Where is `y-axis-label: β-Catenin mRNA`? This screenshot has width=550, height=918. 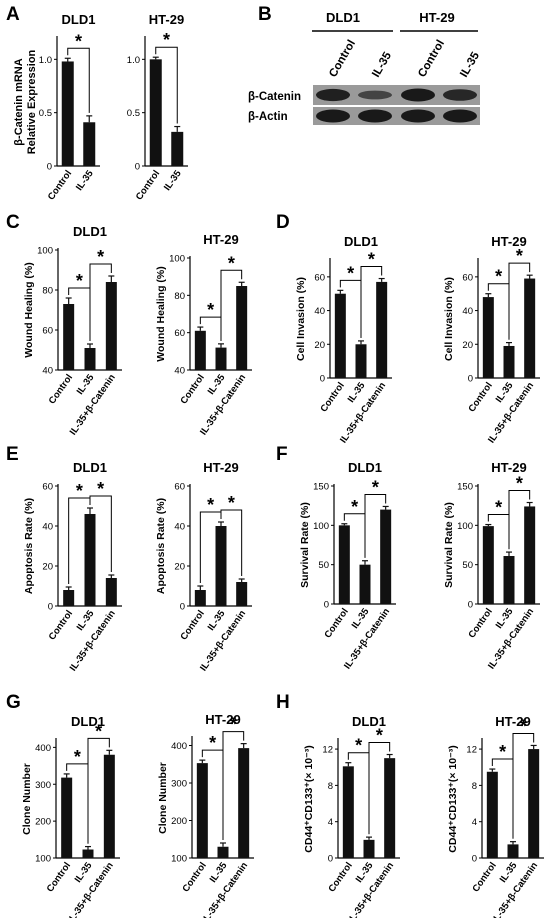
y-axis-label: β-Catenin mRNA is located at coordinates (19, 101).